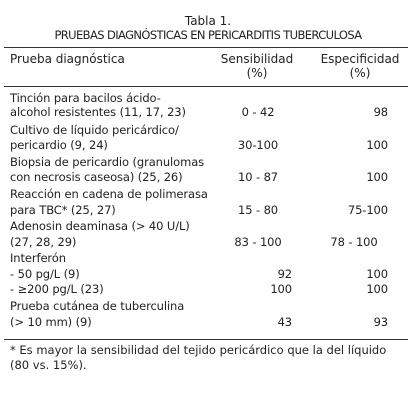  I want to click on row-pcr-line1: Reacción en cadena de polimerasa, so click(109, 194).